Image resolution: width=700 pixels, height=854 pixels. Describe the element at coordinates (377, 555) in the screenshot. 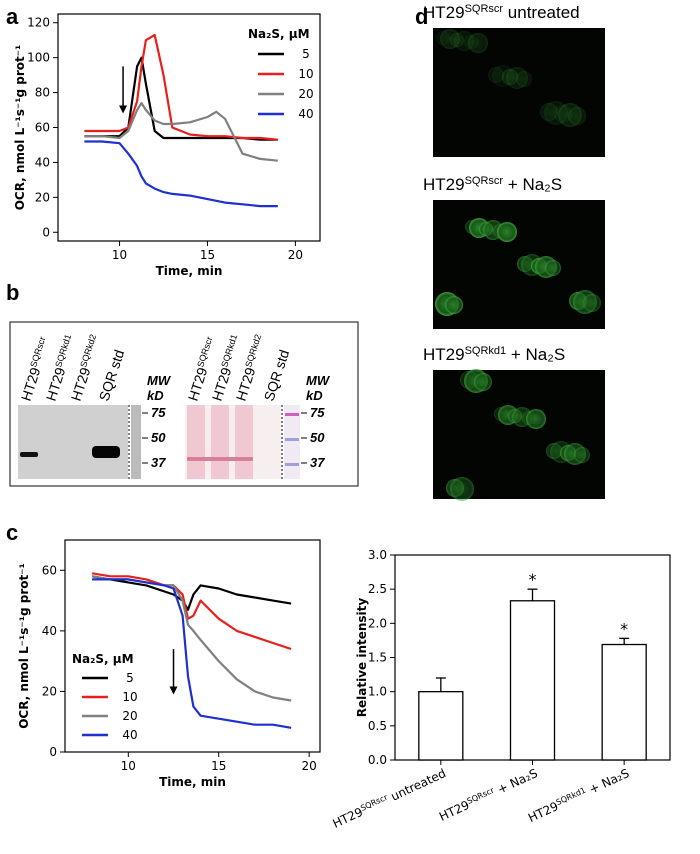

I see `y-tick-label: 3.0` at that location.